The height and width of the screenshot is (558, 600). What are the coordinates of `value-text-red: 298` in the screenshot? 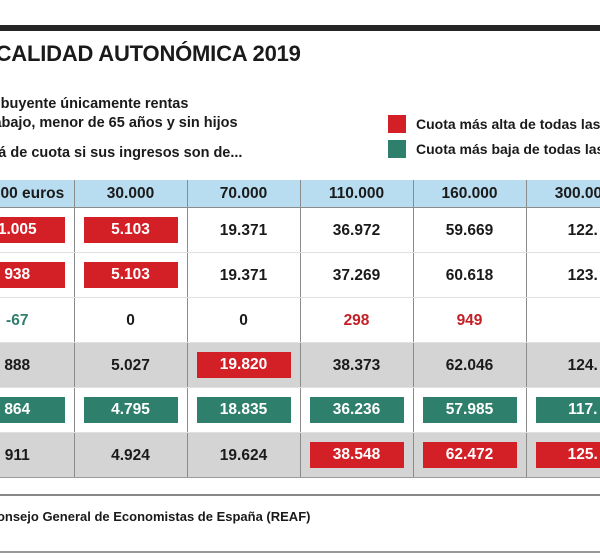 It's located at (356, 320).